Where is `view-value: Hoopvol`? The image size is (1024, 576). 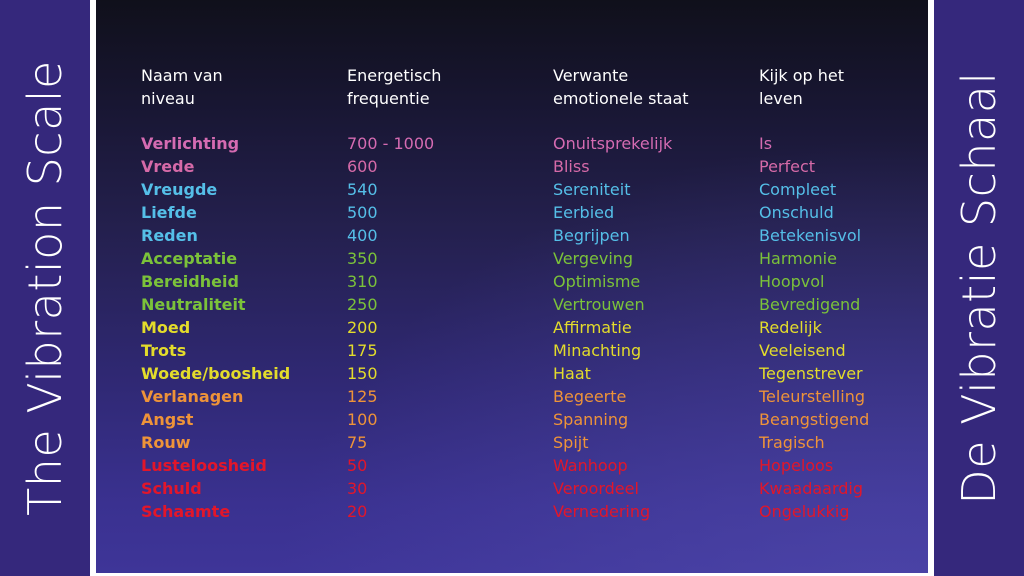 view-value: Hoopvol is located at coordinates (792, 281).